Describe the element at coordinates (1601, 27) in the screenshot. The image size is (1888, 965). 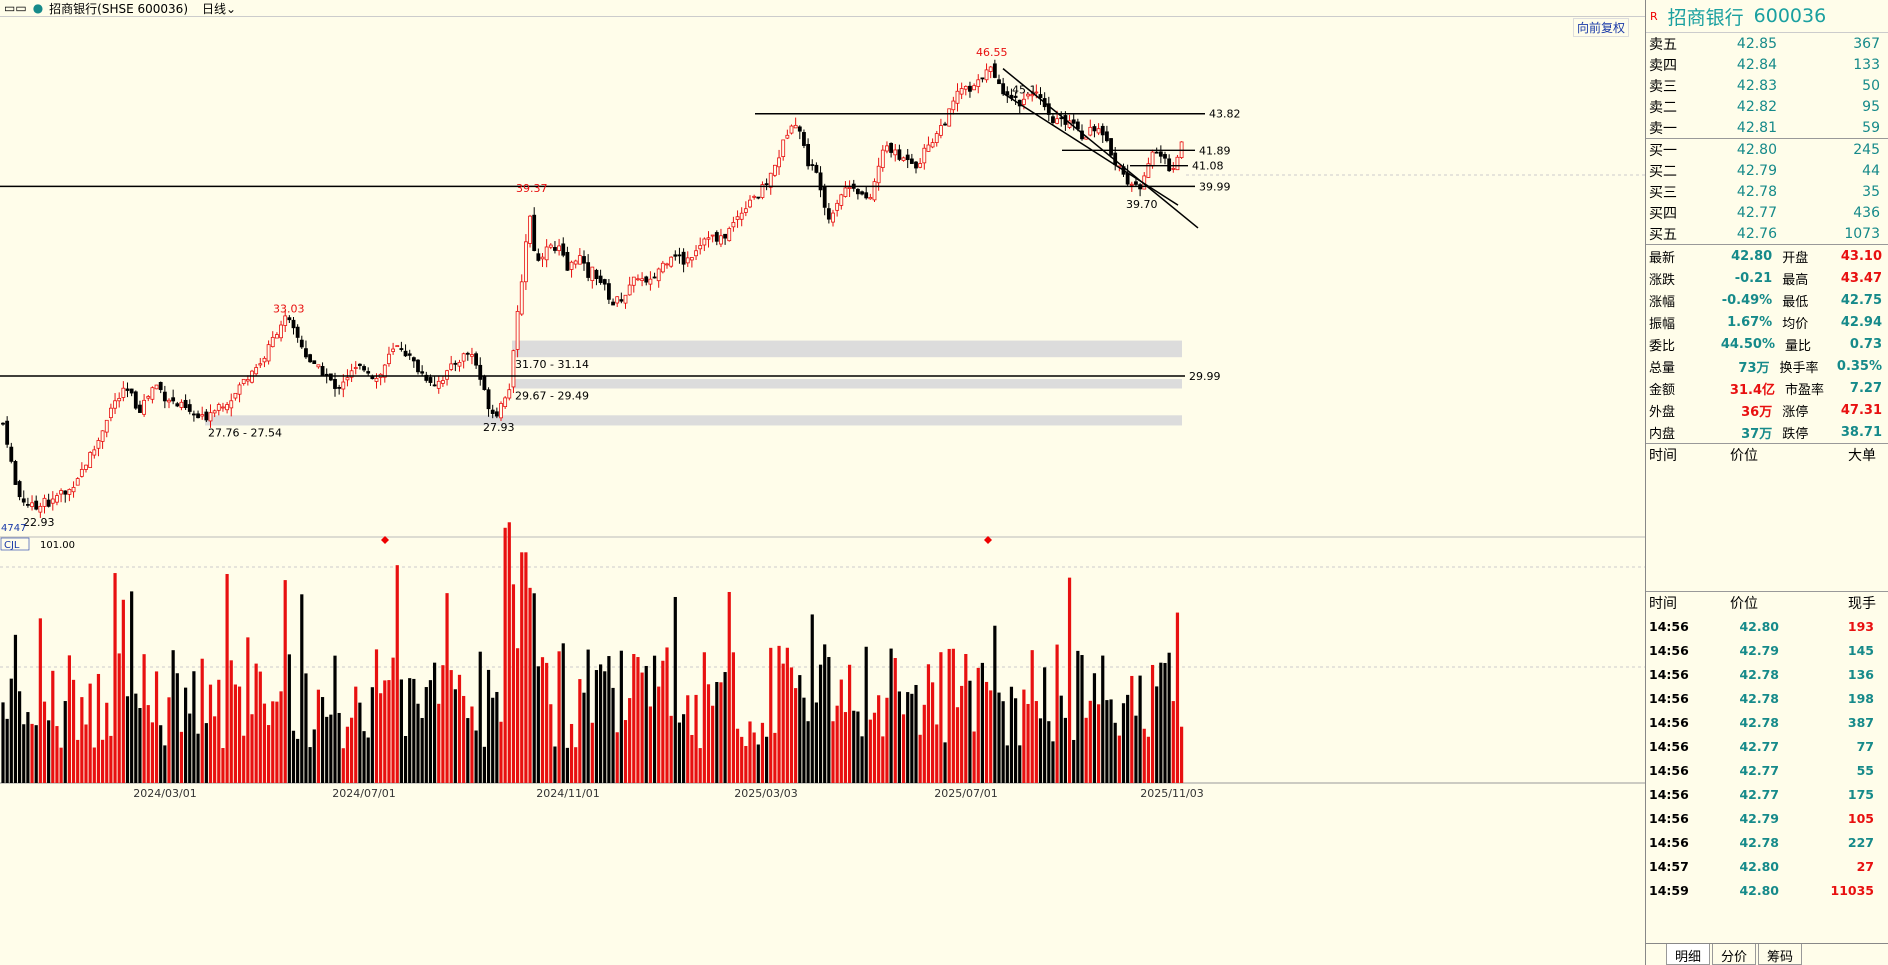
I see `restore-button: 向前复权` at that location.